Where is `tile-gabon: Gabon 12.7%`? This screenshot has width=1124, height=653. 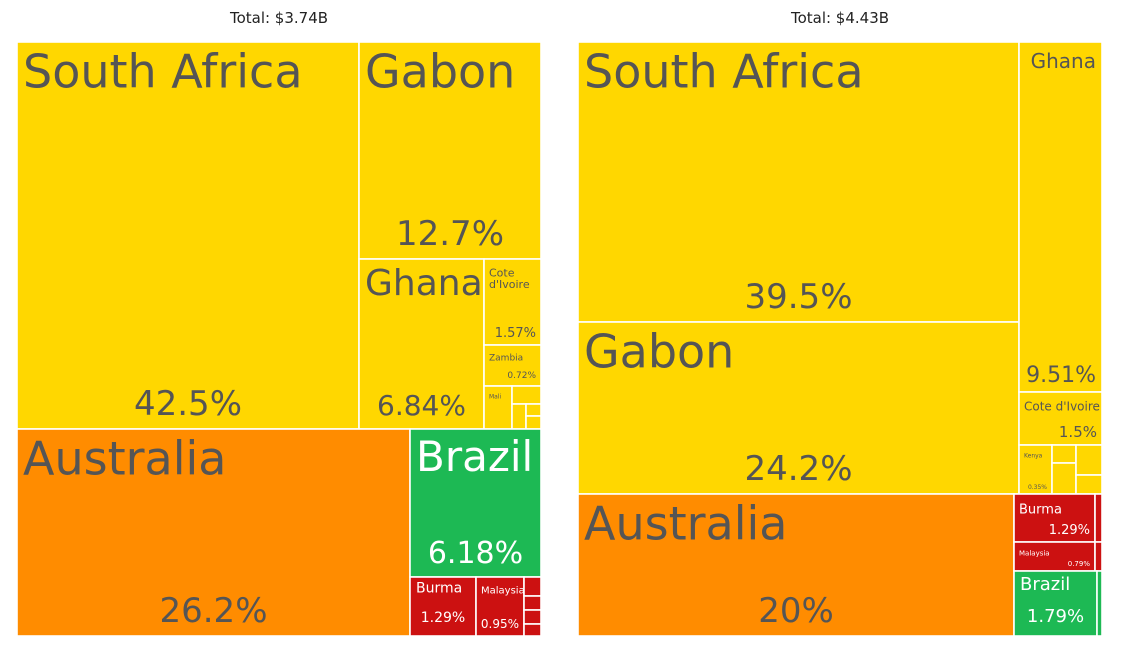
tile-gabon: Gabon 12.7% is located at coordinates (450, 150).